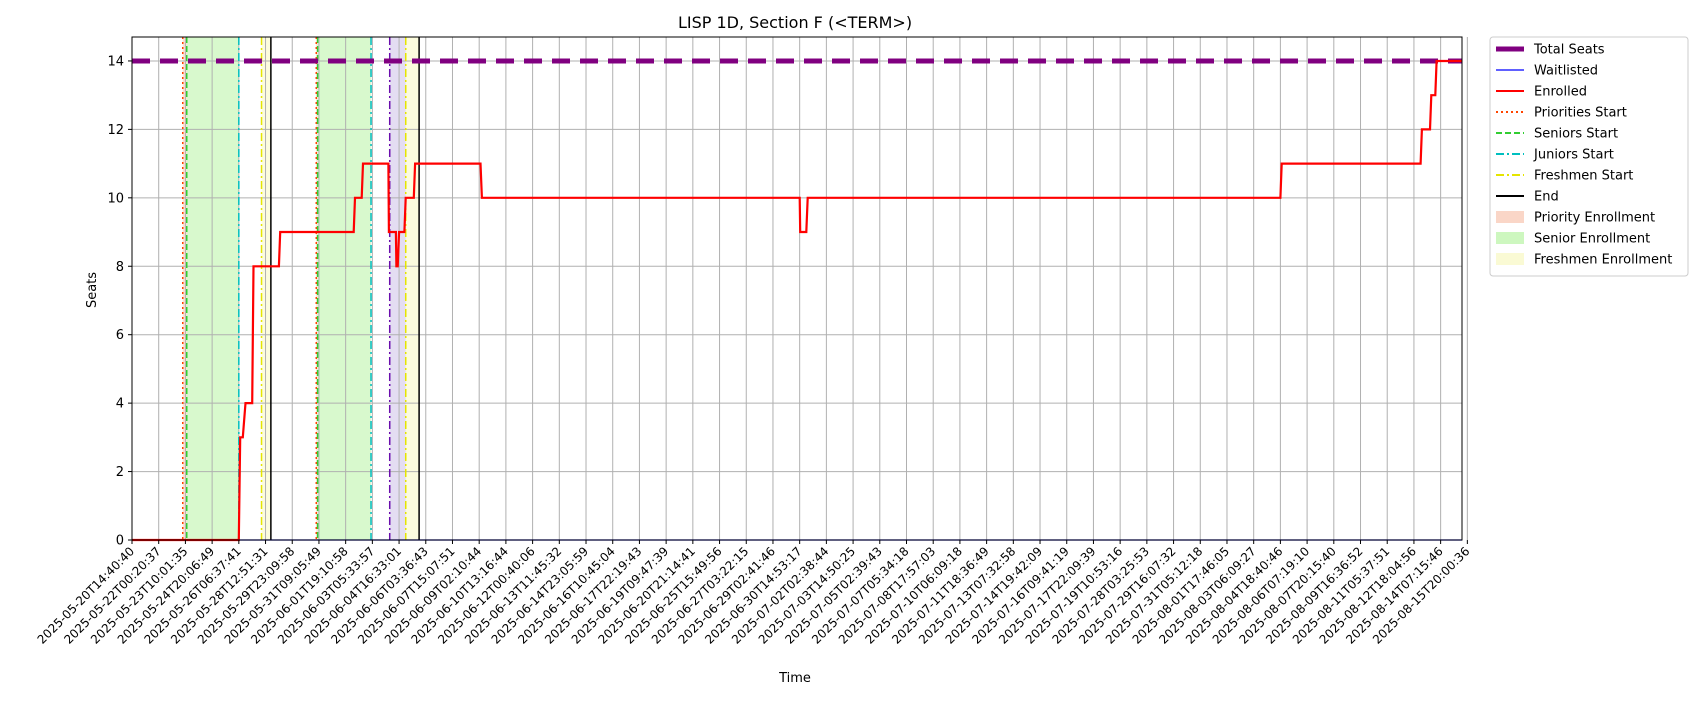 The height and width of the screenshot is (704, 1700). I want to click on y-tick-label: 2, so click(120, 472).